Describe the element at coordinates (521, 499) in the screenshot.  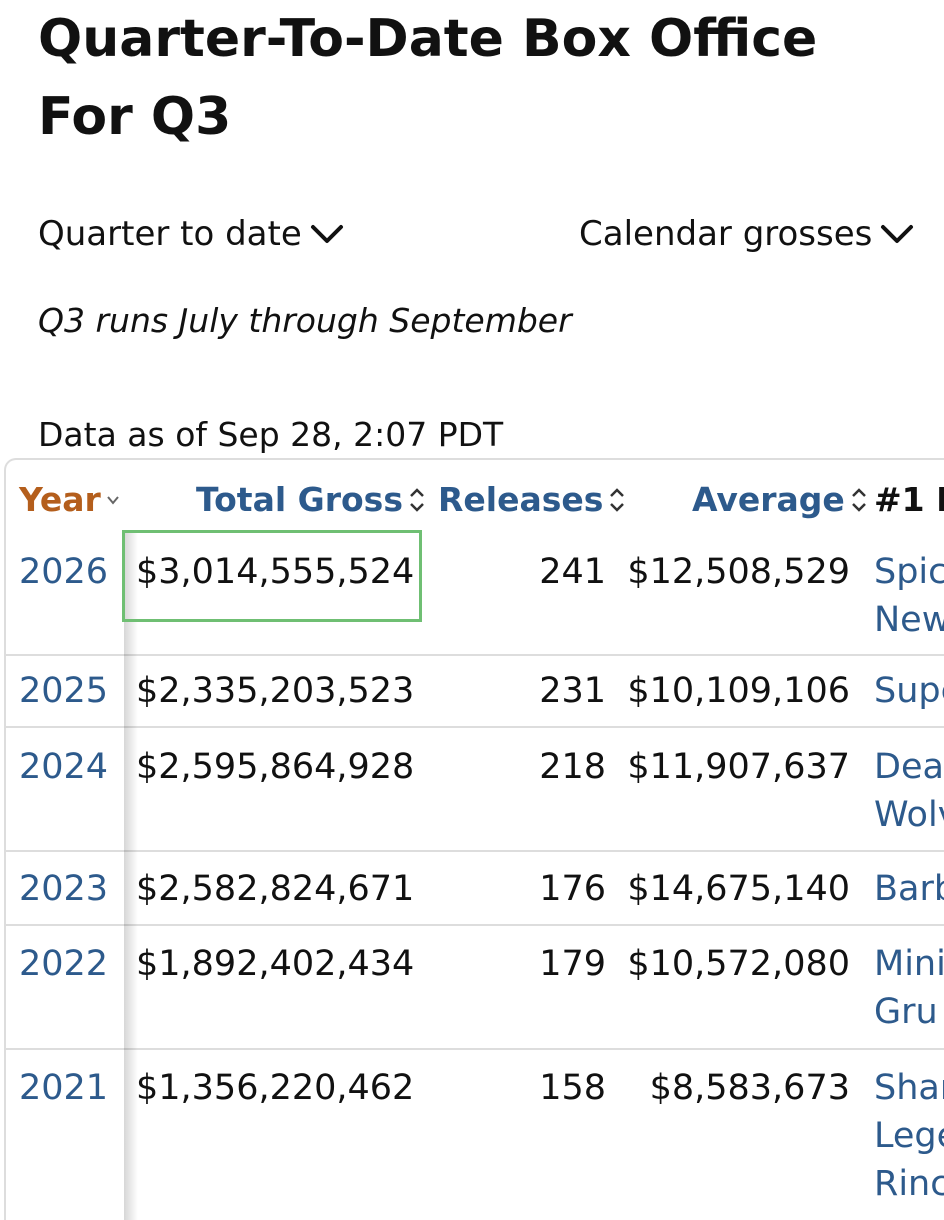
I see `releases-header-label: Releases` at that location.